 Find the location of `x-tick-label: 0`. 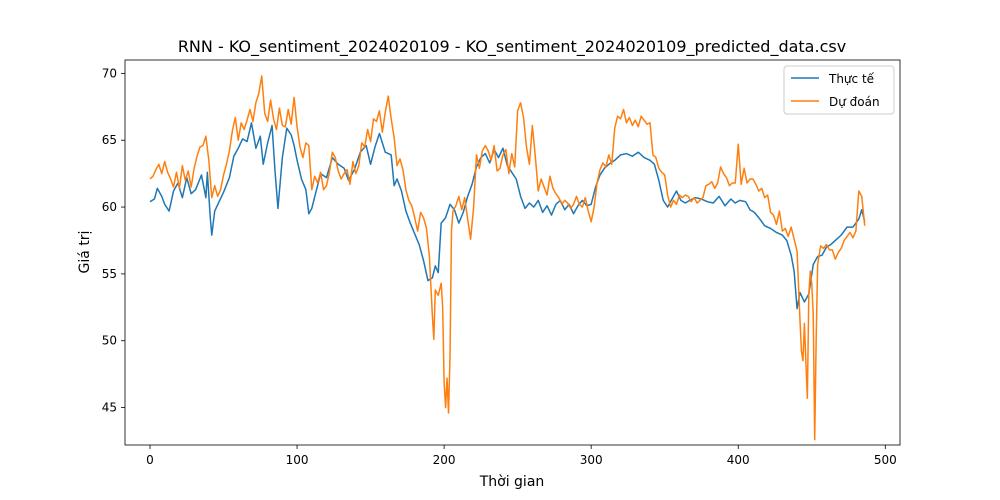

x-tick-label: 0 is located at coordinates (150, 460).